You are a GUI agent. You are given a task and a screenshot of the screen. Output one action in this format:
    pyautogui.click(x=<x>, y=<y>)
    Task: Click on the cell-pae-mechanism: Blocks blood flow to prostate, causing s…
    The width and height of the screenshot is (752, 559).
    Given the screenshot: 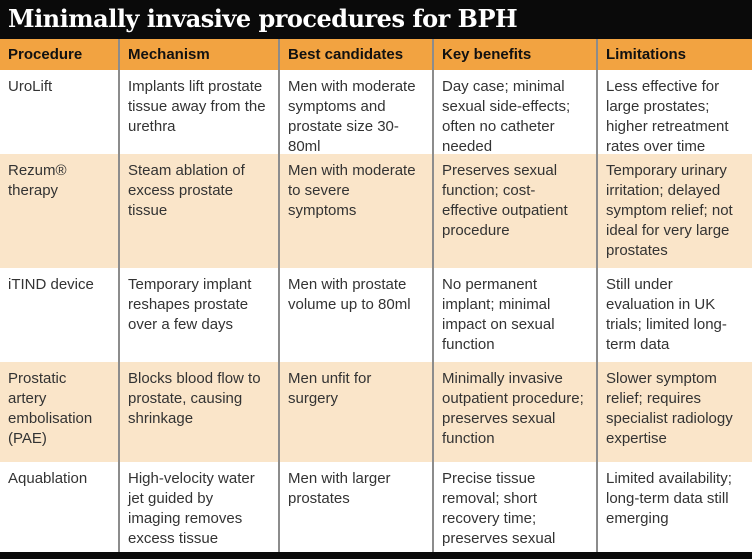 What is the action you would take?
    pyautogui.click(x=200, y=412)
    